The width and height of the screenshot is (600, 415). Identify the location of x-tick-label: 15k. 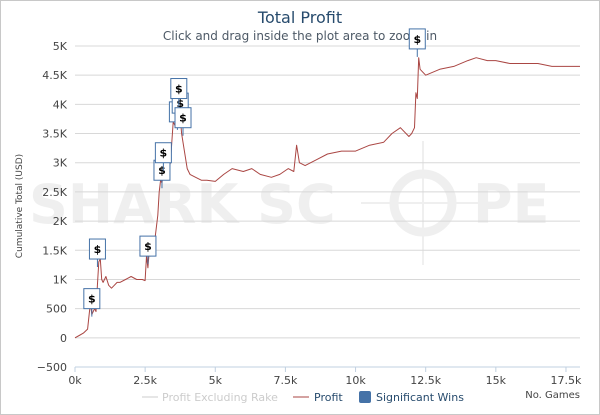
(496, 380).